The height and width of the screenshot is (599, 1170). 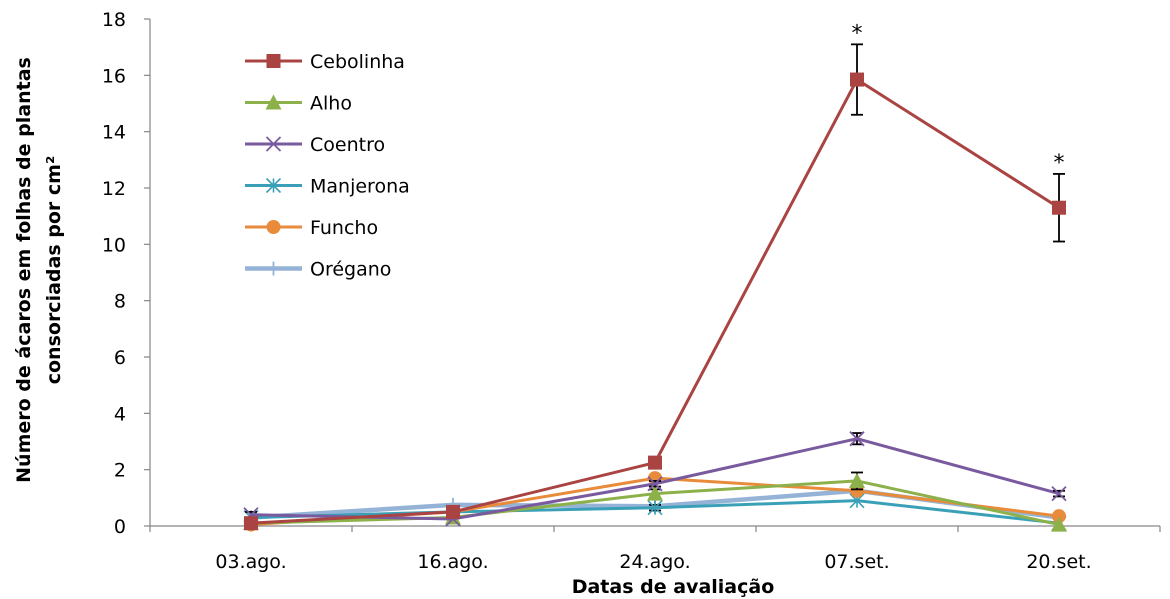 I want to click on x-axis-title: Datas de avaliação, so click(x=673, y=587).